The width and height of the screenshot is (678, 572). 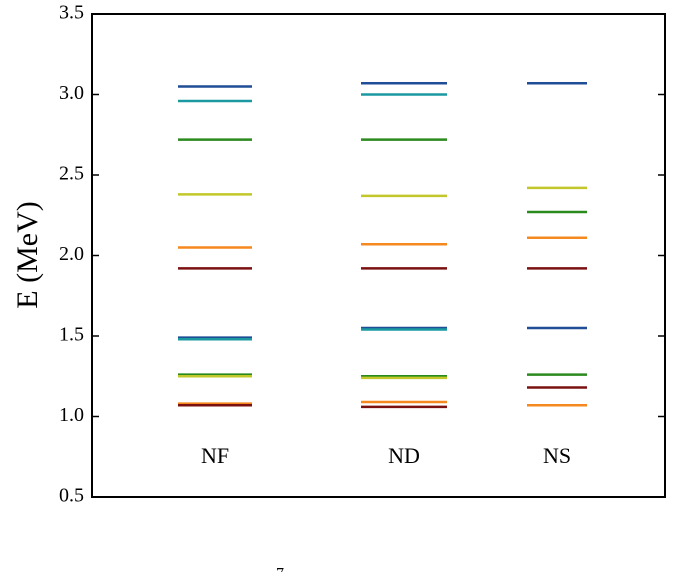 I want to click on y-tick-label: 3.5, so click(x=71, y=13).